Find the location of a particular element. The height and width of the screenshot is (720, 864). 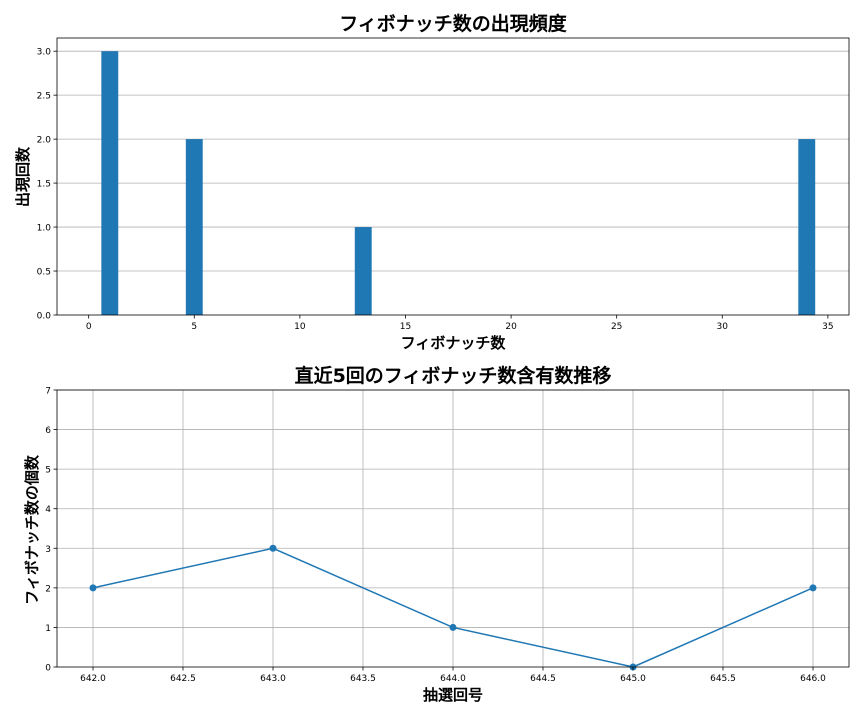

y-tick-label: 1.5 is located at coordinates (44, 185).